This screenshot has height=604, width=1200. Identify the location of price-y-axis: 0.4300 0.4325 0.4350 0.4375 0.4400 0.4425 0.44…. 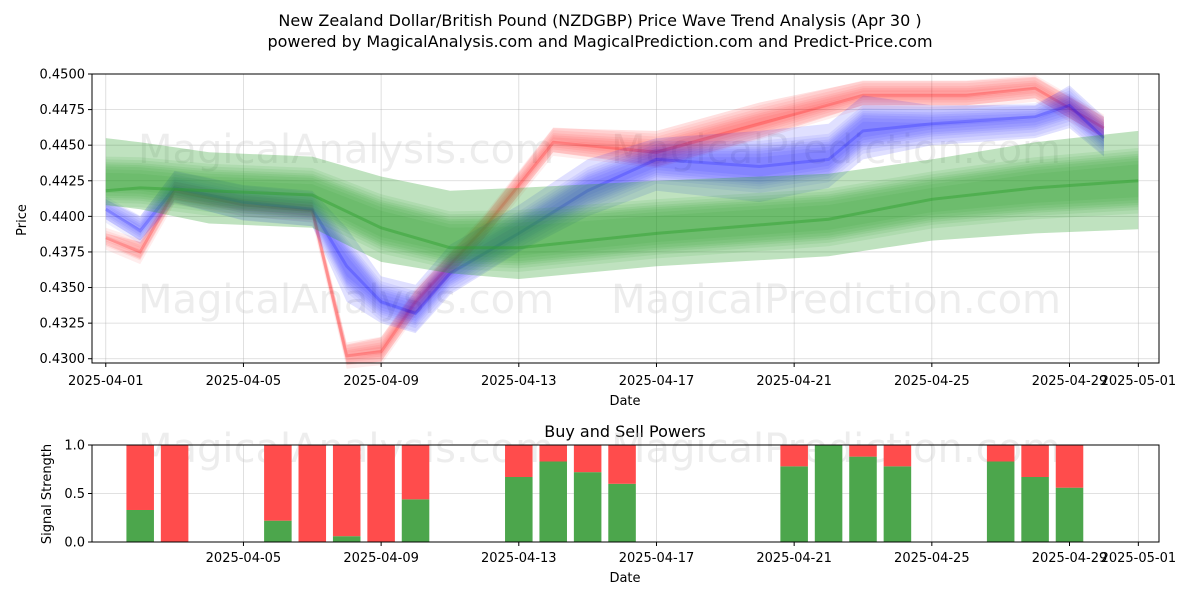
(66, 217).